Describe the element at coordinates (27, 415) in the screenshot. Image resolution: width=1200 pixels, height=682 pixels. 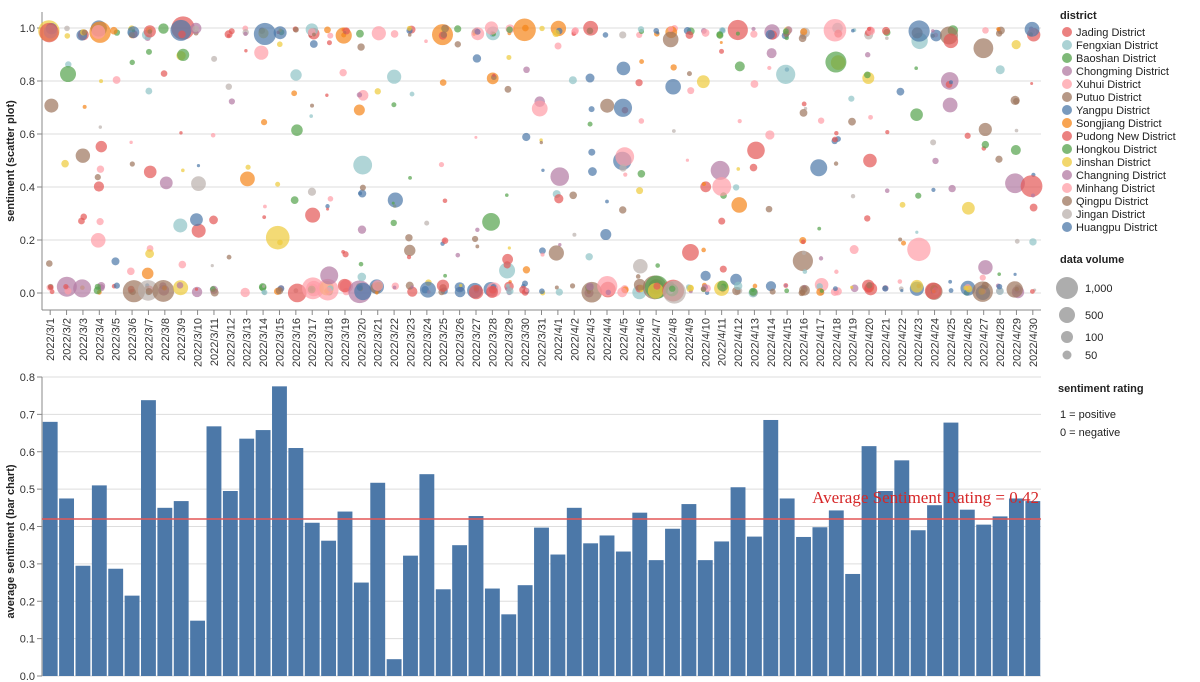
I see `bar-y-tick-label: 0.7` at that location.